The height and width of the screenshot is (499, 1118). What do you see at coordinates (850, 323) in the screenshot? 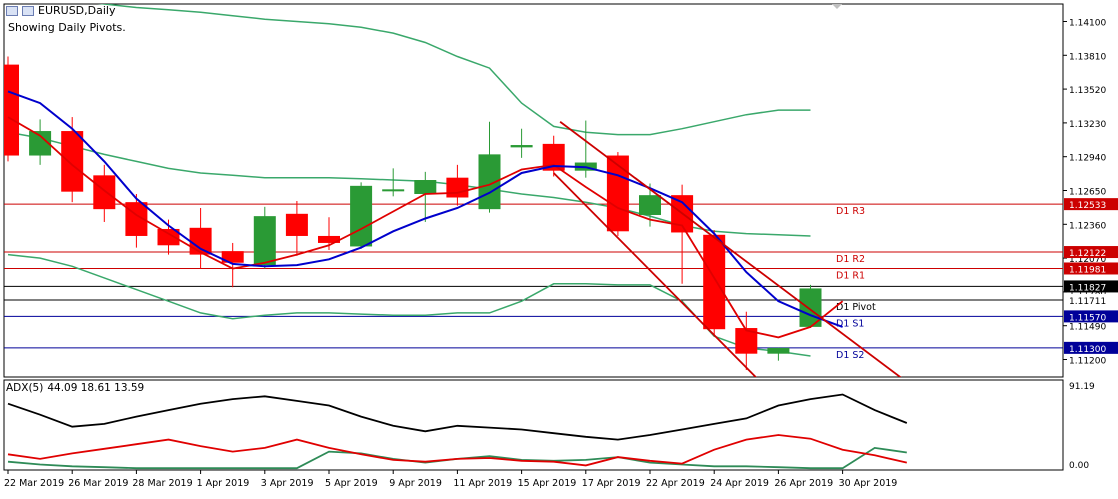
I see `pivot-label-4: D1 S1` at bounding box center [850, 323].